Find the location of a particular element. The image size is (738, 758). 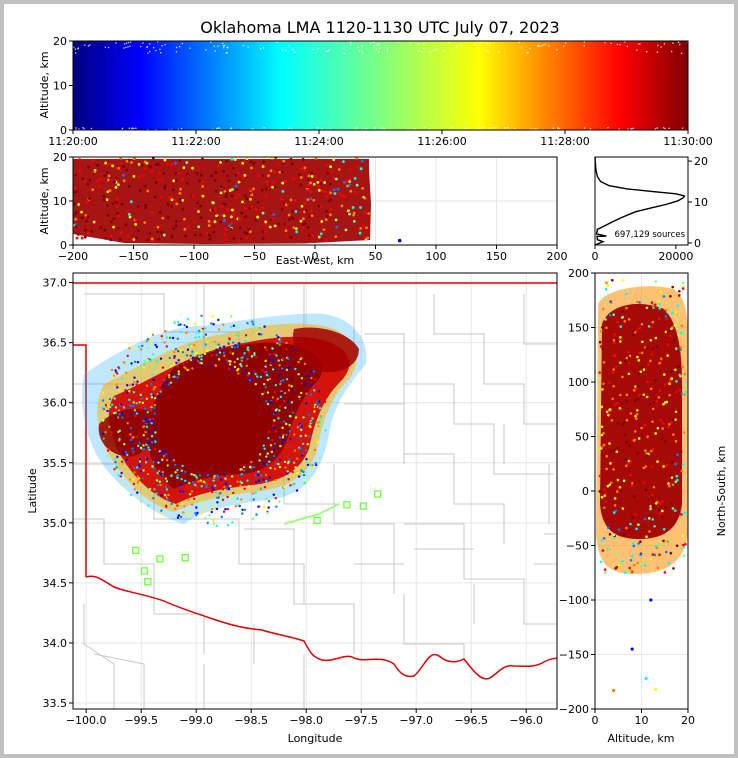

east-west-outlier-source is located at coordinates (399, 240).